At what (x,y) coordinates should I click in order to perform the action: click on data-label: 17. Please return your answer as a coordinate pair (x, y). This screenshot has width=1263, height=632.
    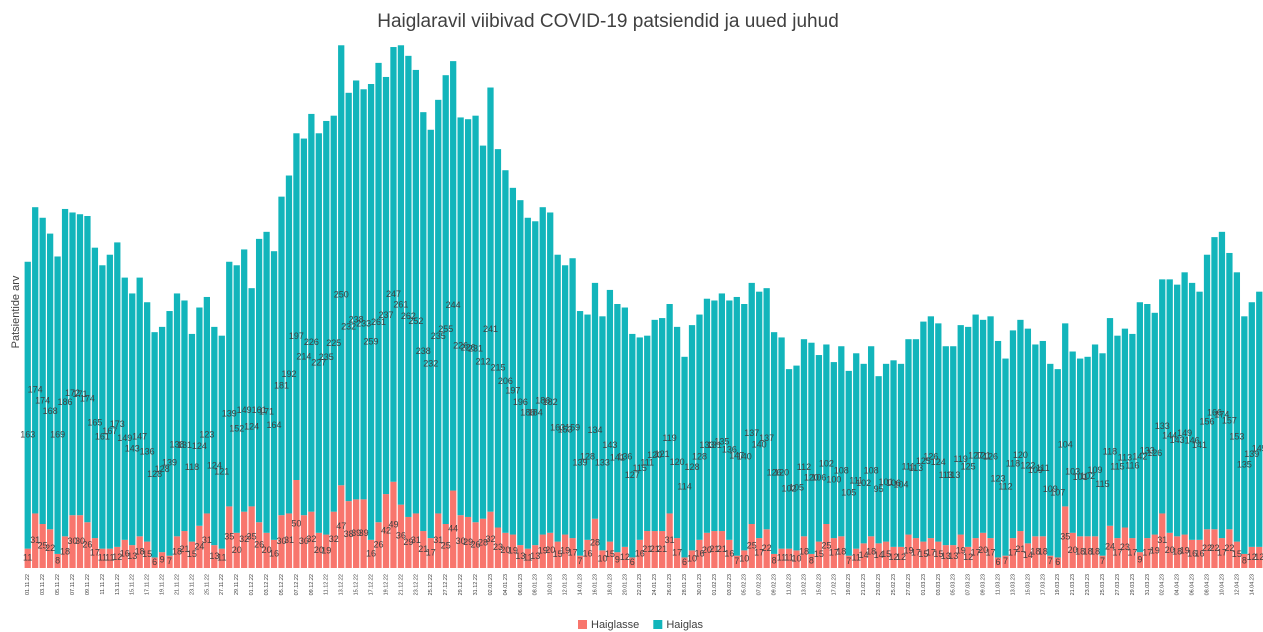
    Looking at the image, I should click on (759, 552).